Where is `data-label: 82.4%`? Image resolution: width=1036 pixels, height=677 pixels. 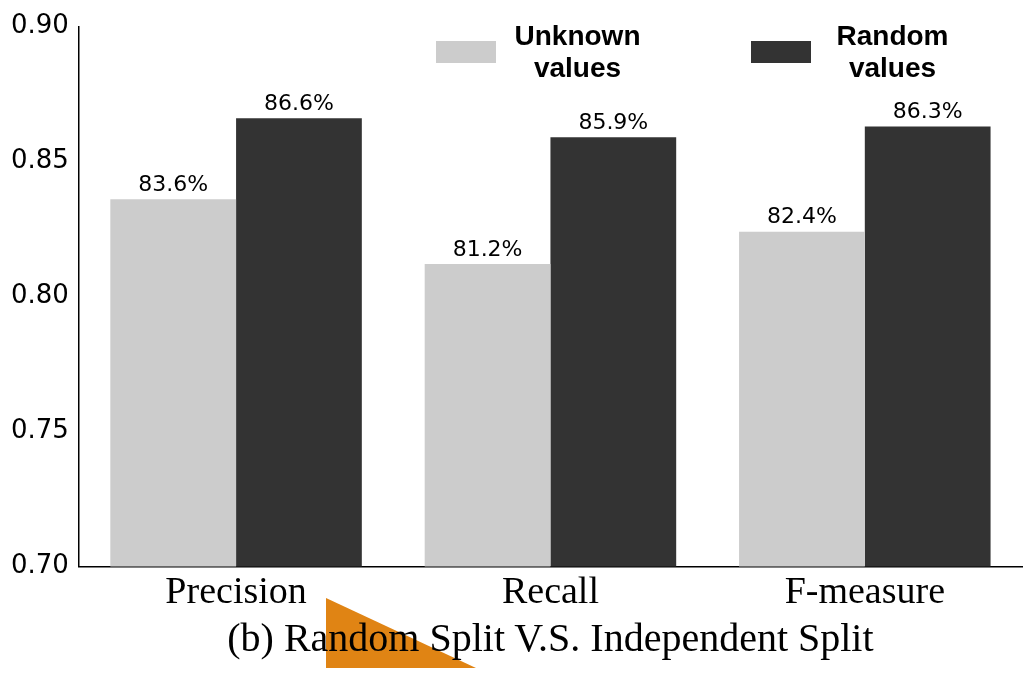 data-label: 82.4% is located at coordinates (802, 216).